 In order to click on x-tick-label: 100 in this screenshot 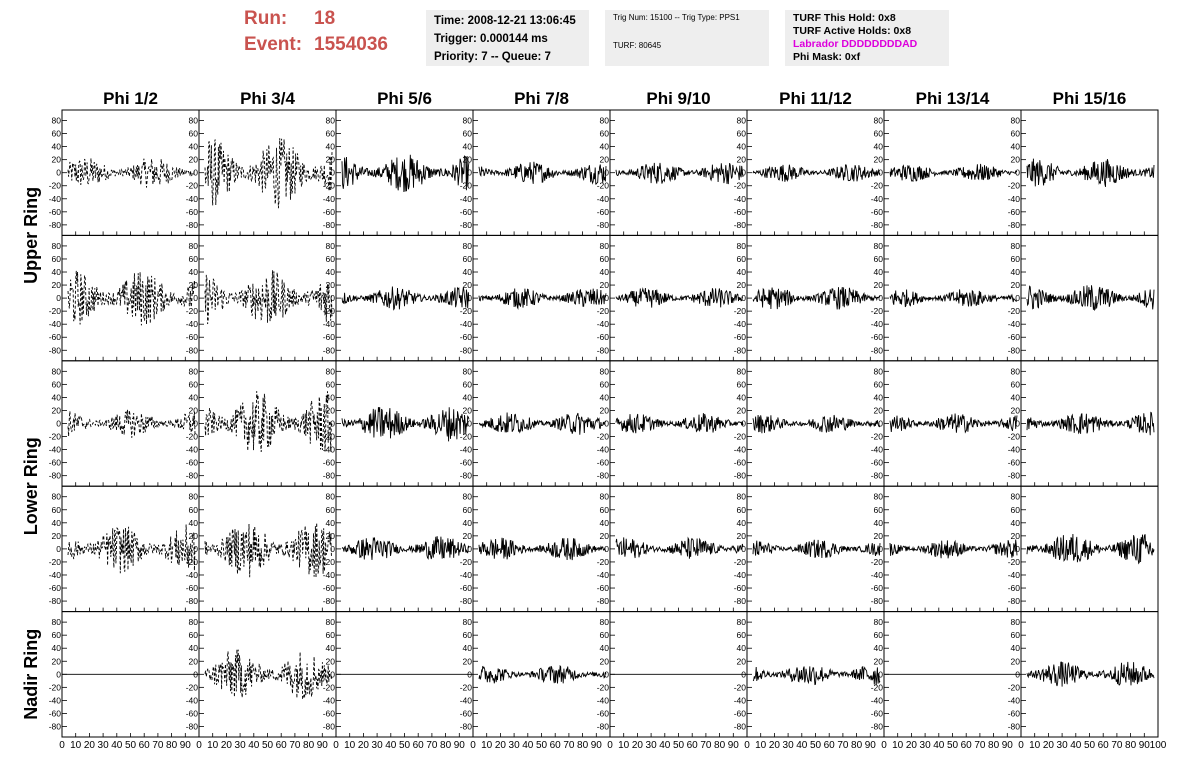, I will do `click(1158, 745)`.